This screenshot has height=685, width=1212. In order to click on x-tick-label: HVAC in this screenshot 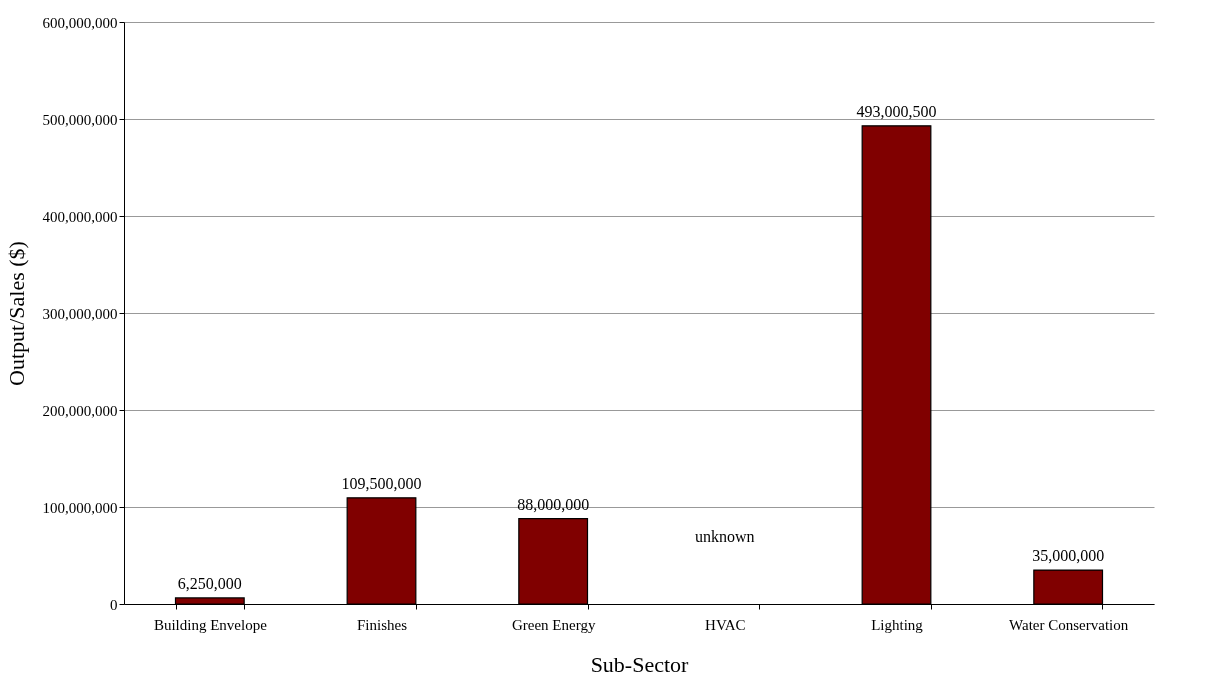, I will do `click(725, 624)`.